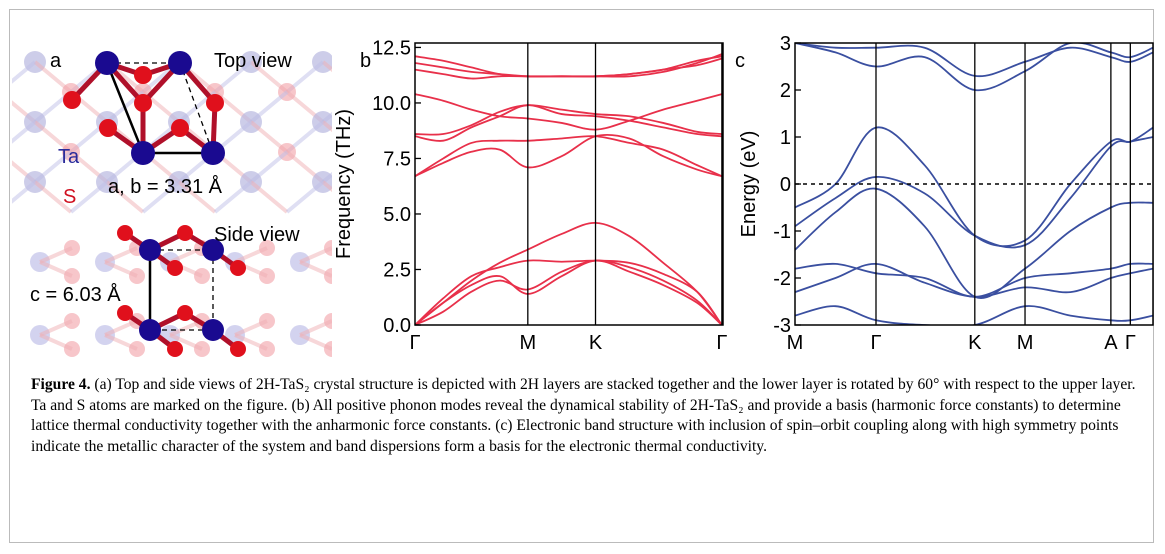 The image size is (1165, 554). Describe the element at coordinates (69, 157) in the screenshot. I see `ta-label: Ta` at that location.